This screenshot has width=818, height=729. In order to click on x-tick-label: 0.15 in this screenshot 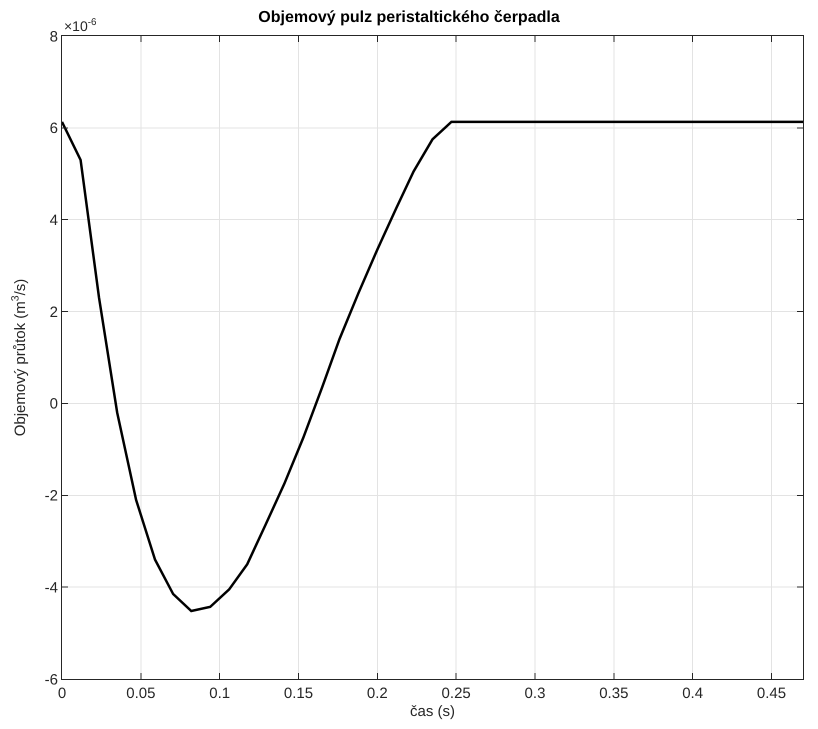, I will do `click(299, 693)`.